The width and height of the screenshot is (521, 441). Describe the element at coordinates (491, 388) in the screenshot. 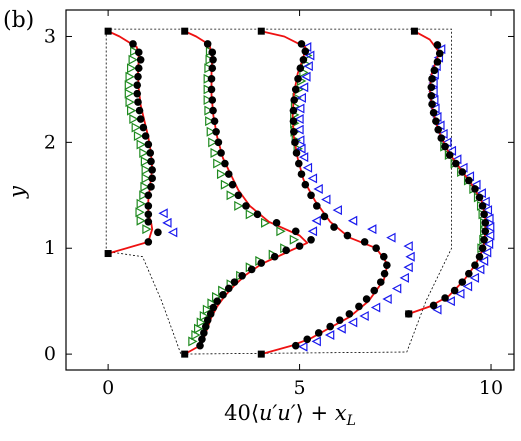

I see `x-tick-label: 10` at that location.